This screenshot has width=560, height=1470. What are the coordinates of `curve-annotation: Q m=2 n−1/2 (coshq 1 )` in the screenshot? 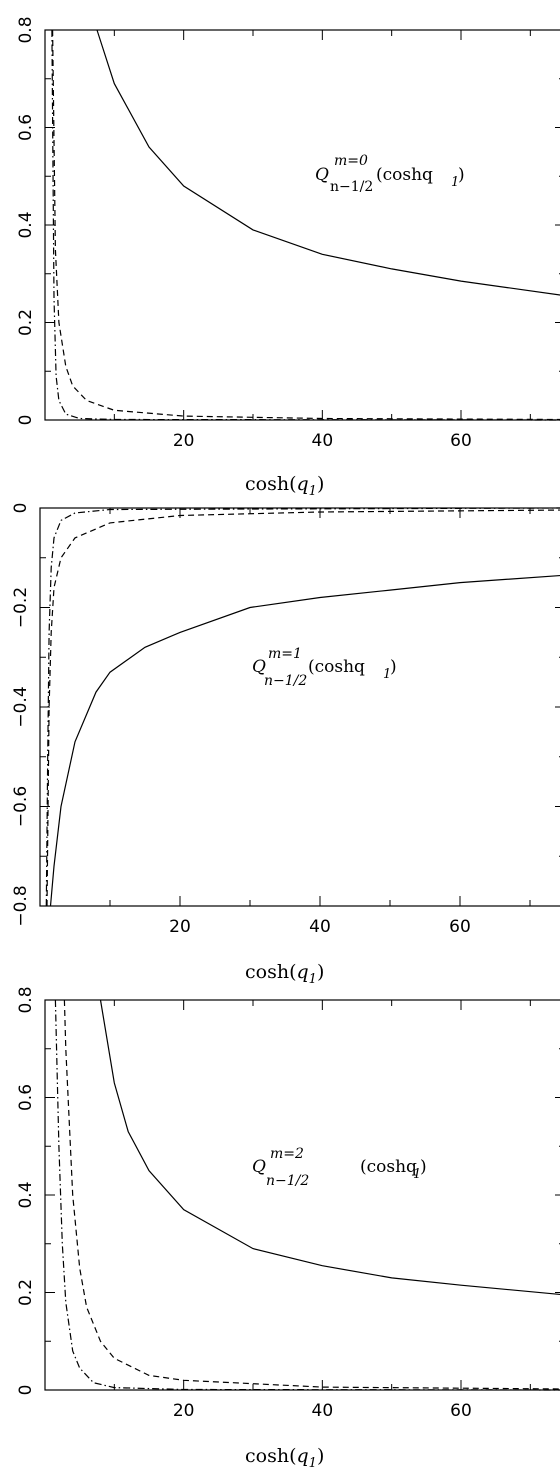 It's located at (339, 1167).